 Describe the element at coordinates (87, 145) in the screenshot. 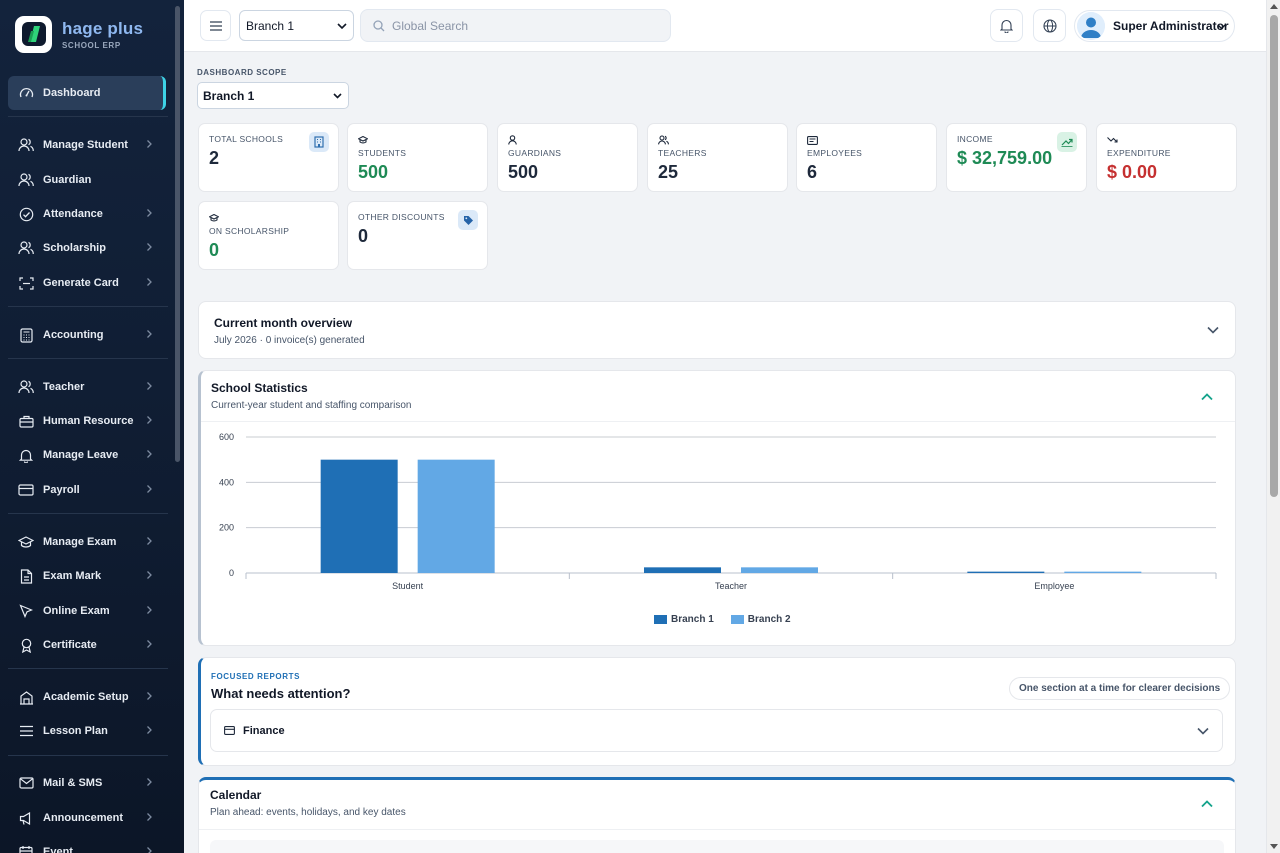

I see `sidebar-item-manage-student: Manage Student` at that location.